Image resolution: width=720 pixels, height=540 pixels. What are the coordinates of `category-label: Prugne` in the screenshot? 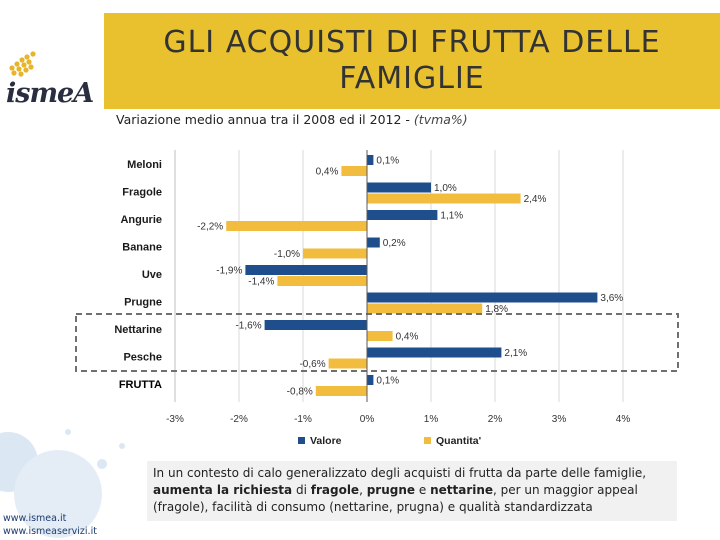 It's located at (143, 303).